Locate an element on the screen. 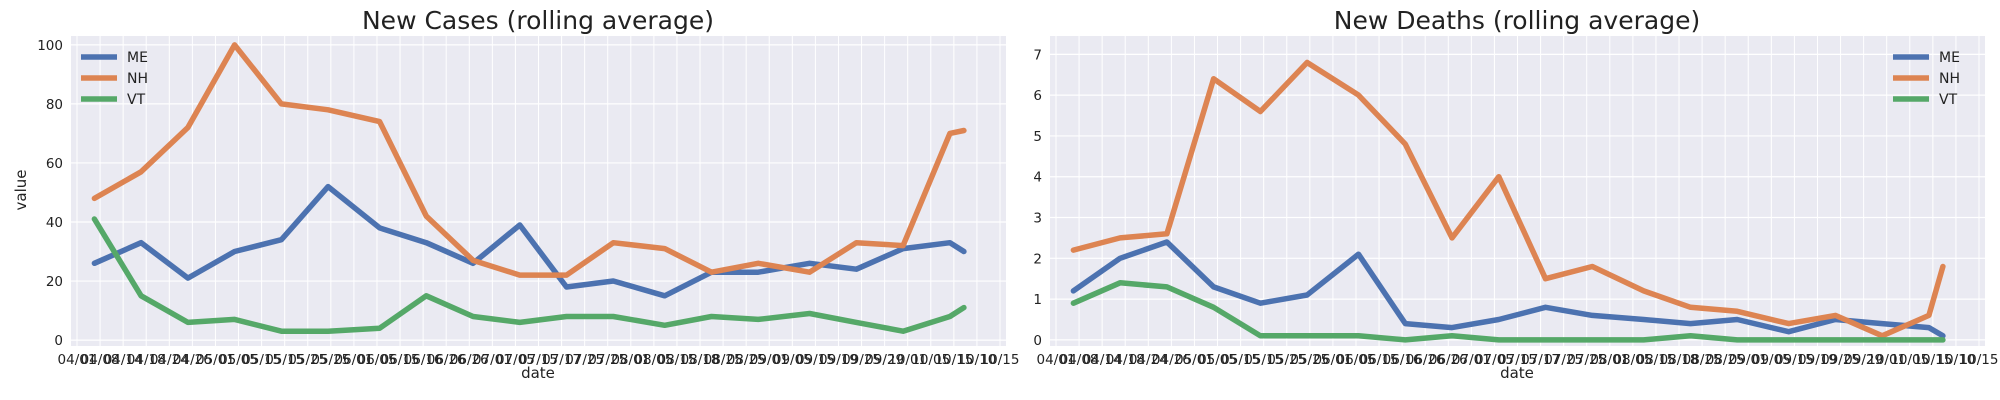 This screenshot has width=2000, height=400. deaths-legend-label-me: ME is located at coordinates (1949, 58).